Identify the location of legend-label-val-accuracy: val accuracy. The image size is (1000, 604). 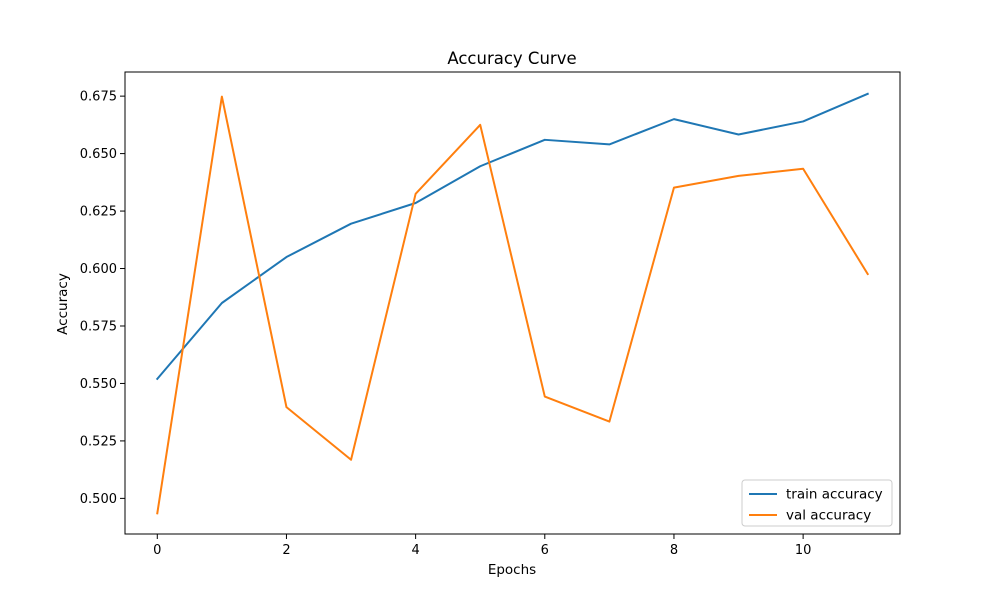
(828, 516).